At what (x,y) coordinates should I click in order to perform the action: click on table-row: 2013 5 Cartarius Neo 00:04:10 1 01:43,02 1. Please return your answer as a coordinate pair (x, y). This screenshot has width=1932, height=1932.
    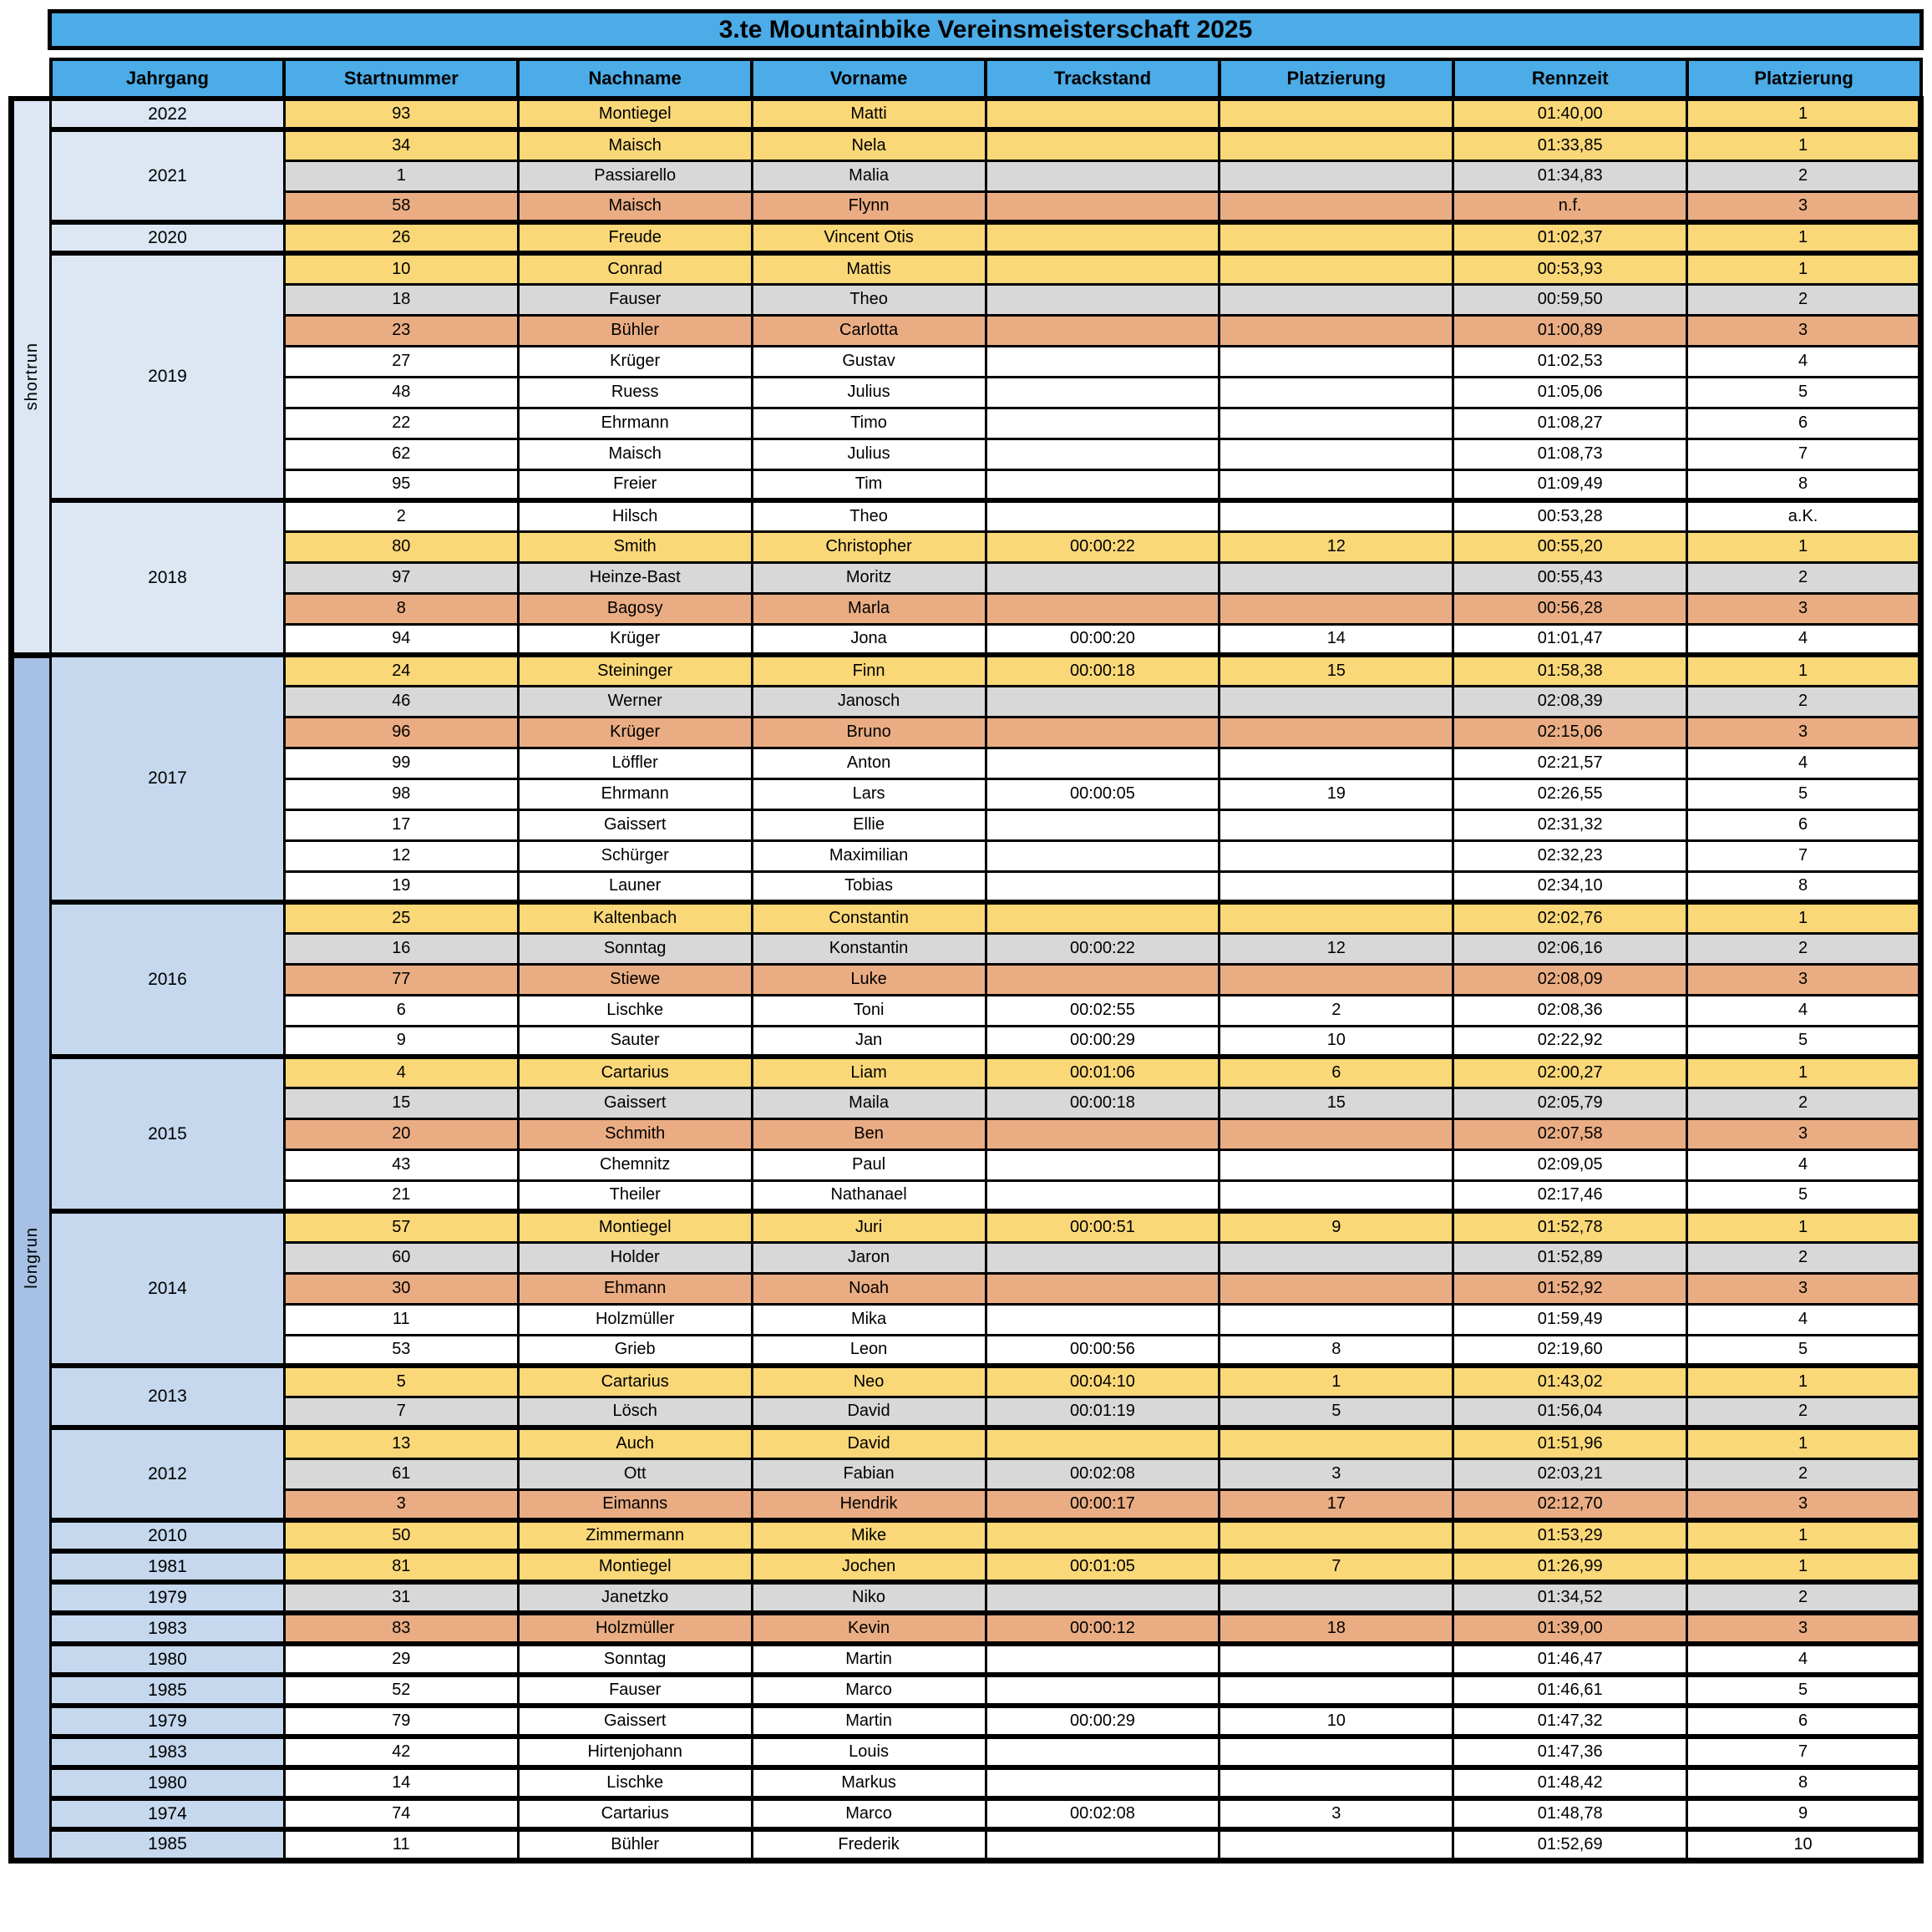
    Looking at the image, I should click on (968, 1396).